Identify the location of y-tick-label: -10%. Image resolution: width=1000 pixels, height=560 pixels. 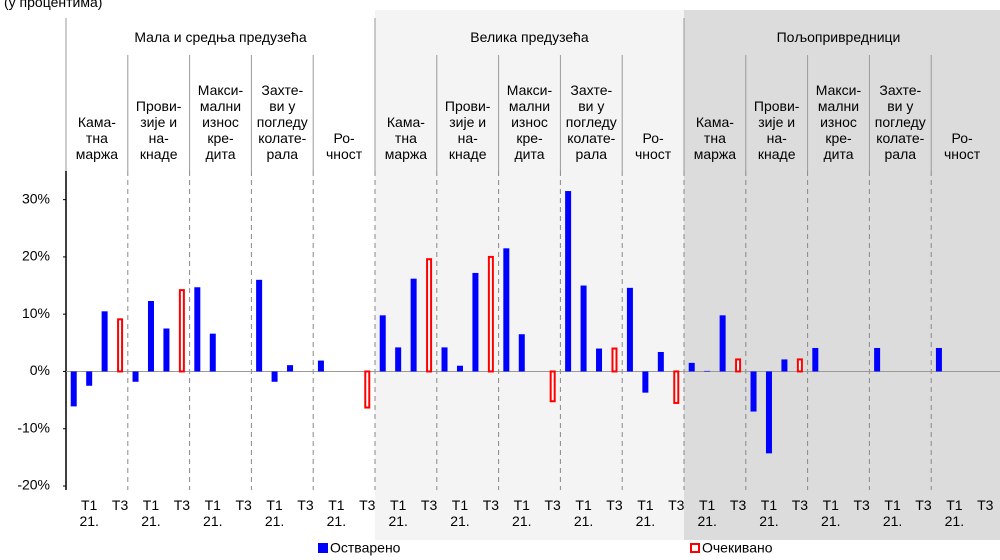
(33, 427).